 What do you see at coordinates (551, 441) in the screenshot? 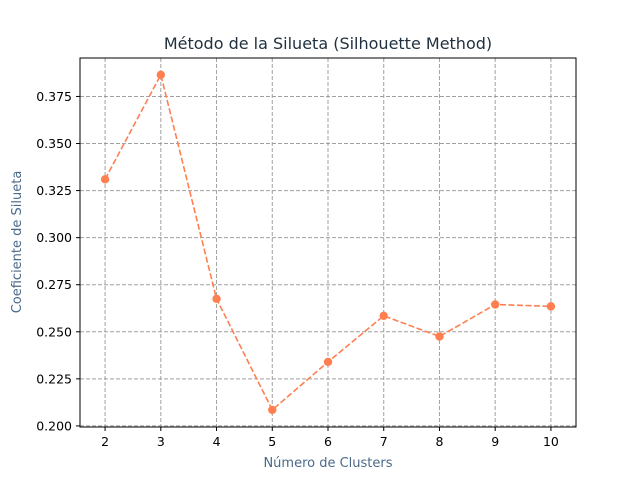
I see `x-tick-label: 10` at bounding box center [551, 441].